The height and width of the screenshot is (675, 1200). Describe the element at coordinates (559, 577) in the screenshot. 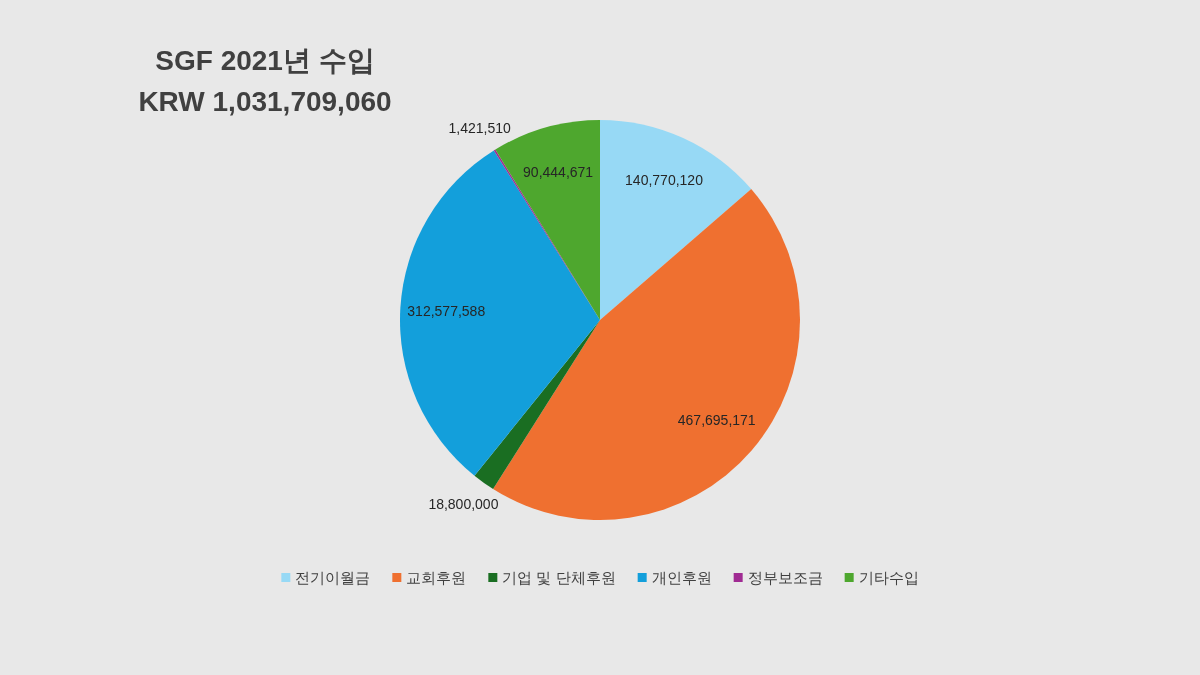

I see `legend-label: 기업 및 단체후원` at that location.